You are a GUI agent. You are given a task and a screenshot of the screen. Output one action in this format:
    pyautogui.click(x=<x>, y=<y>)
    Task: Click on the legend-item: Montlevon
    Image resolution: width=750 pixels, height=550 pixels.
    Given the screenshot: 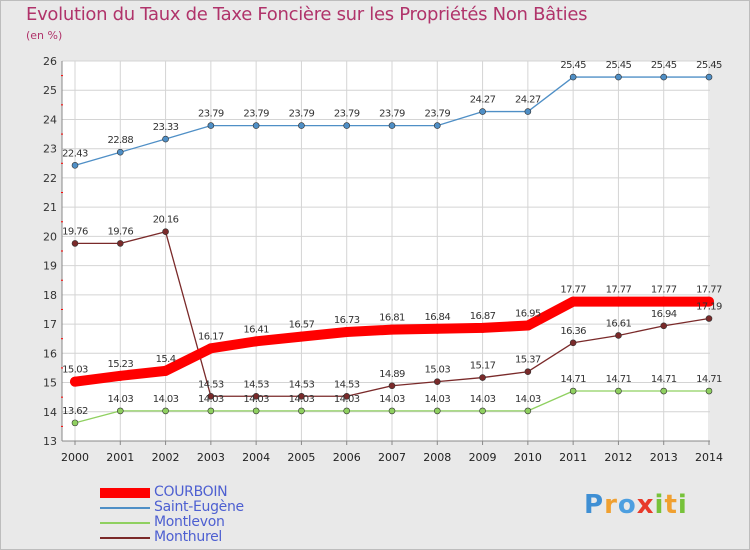 What is the action you would take?
    pyautogui.click(x=172, y=522)
    